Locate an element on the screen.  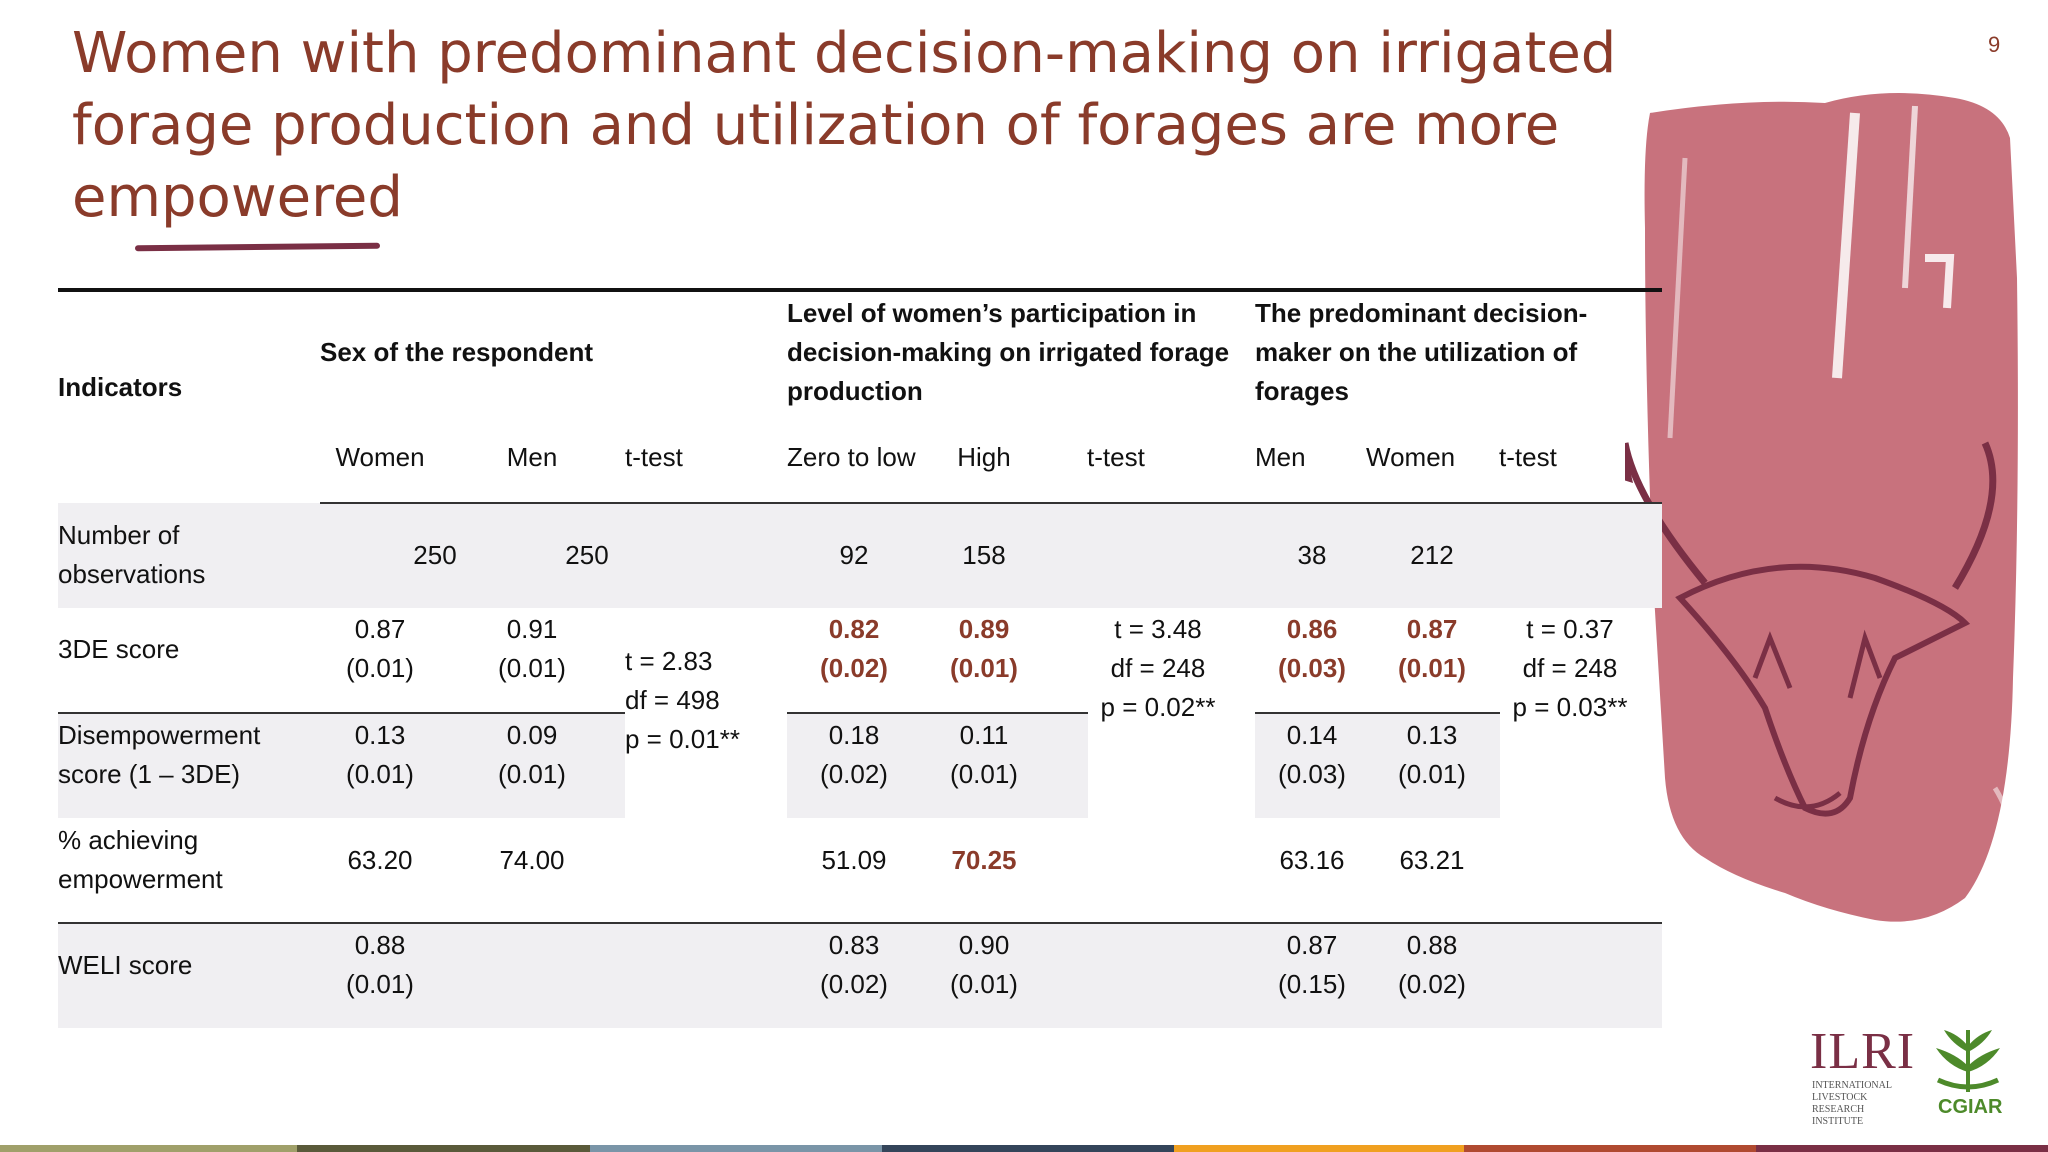
row-label-achieving: % achieving empowerment is located at coordinates (140, 859).